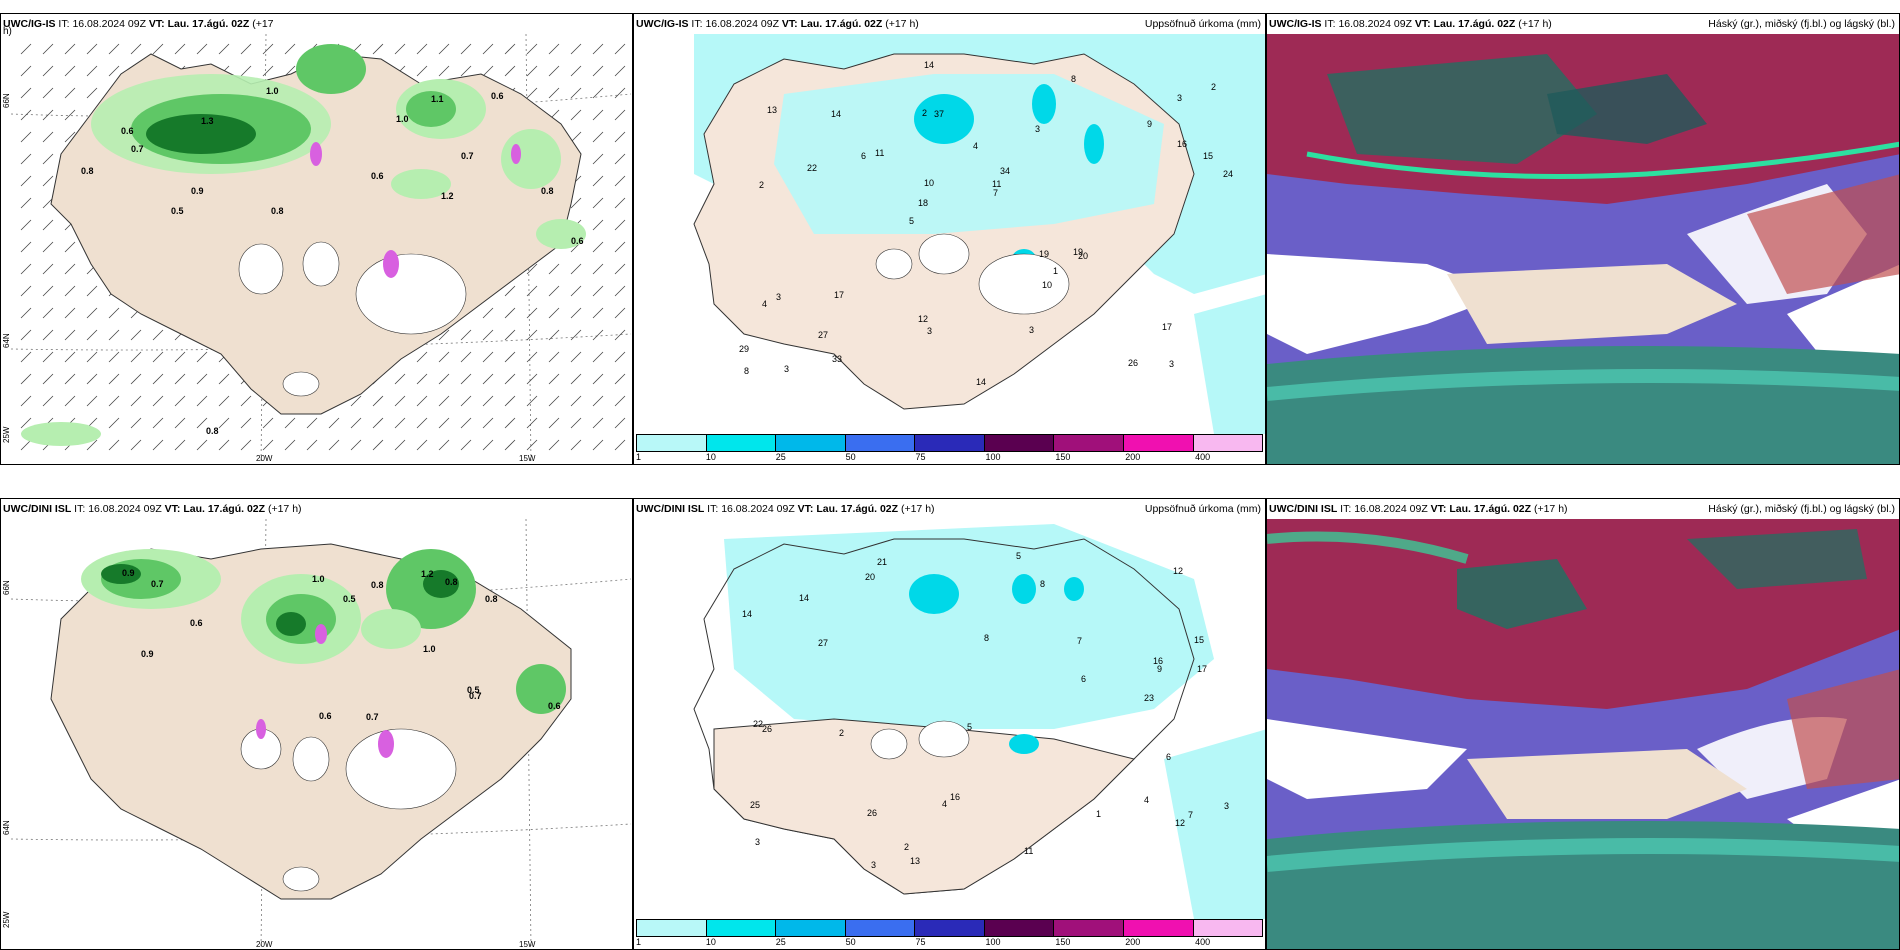 The height and width of the screenshot is (950, 1900). I want to click on cloud-value: 0.9, so click(197, 191).